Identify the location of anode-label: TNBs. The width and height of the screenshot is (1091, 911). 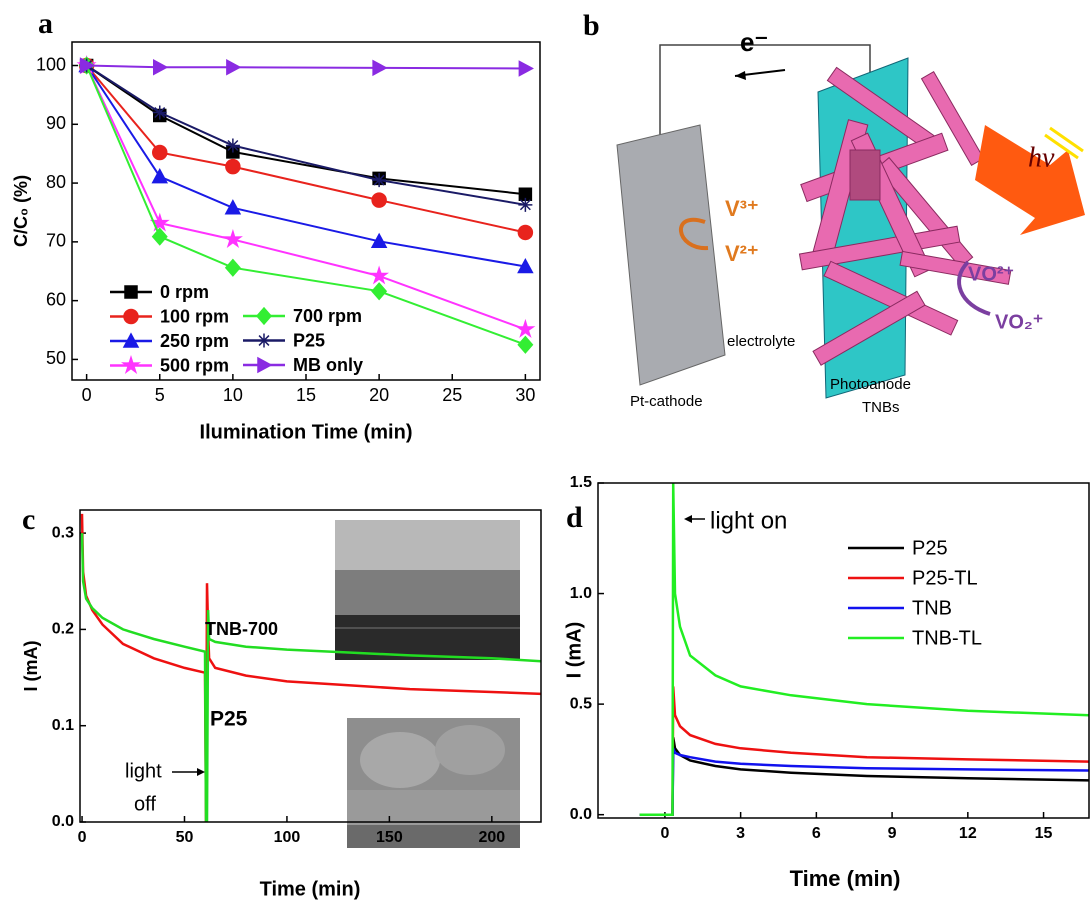
(881, 407).